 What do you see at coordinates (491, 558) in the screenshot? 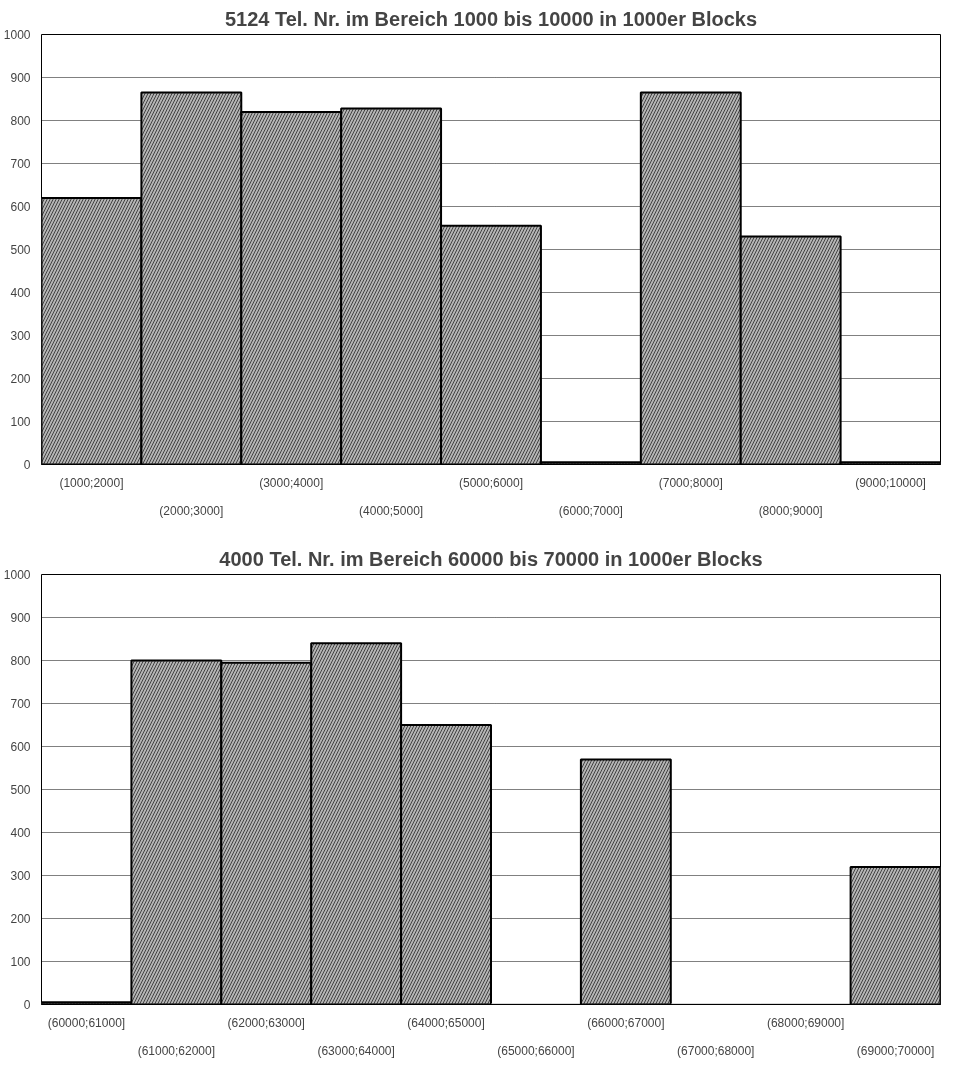
I see `chart-title: 4000 Tel. Nr. im Bereich 60000 bis 70000 in 1000er Blocks` at bounding box center [491, 558].